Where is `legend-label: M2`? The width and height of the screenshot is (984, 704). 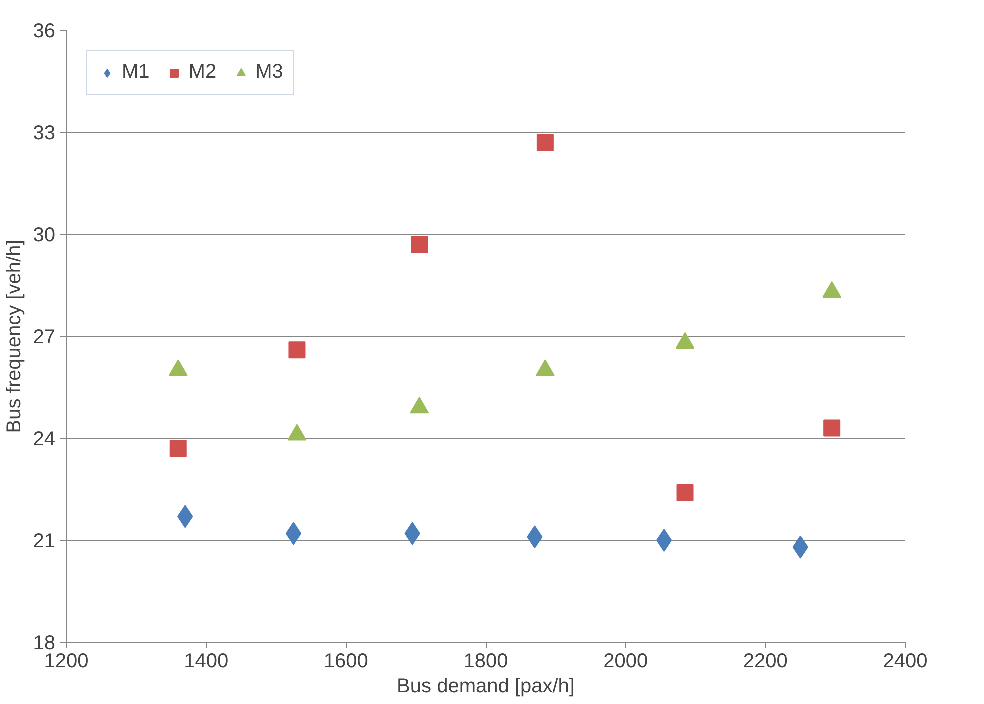 legend-label: M2 is located at coordinates (202, 72).